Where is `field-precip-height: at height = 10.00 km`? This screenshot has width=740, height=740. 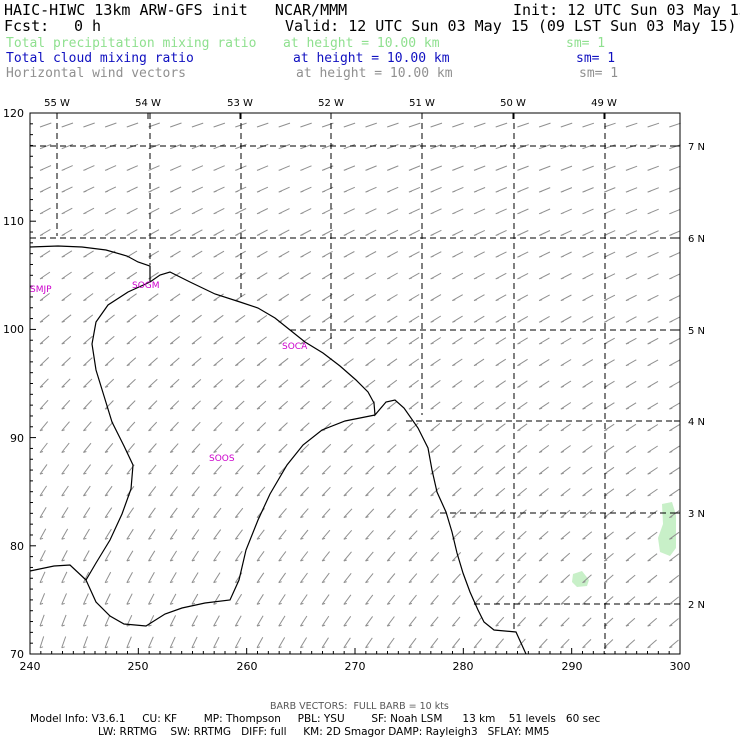 field-precip-height: at height = 10.00 km is located at coordinates (361, 43).